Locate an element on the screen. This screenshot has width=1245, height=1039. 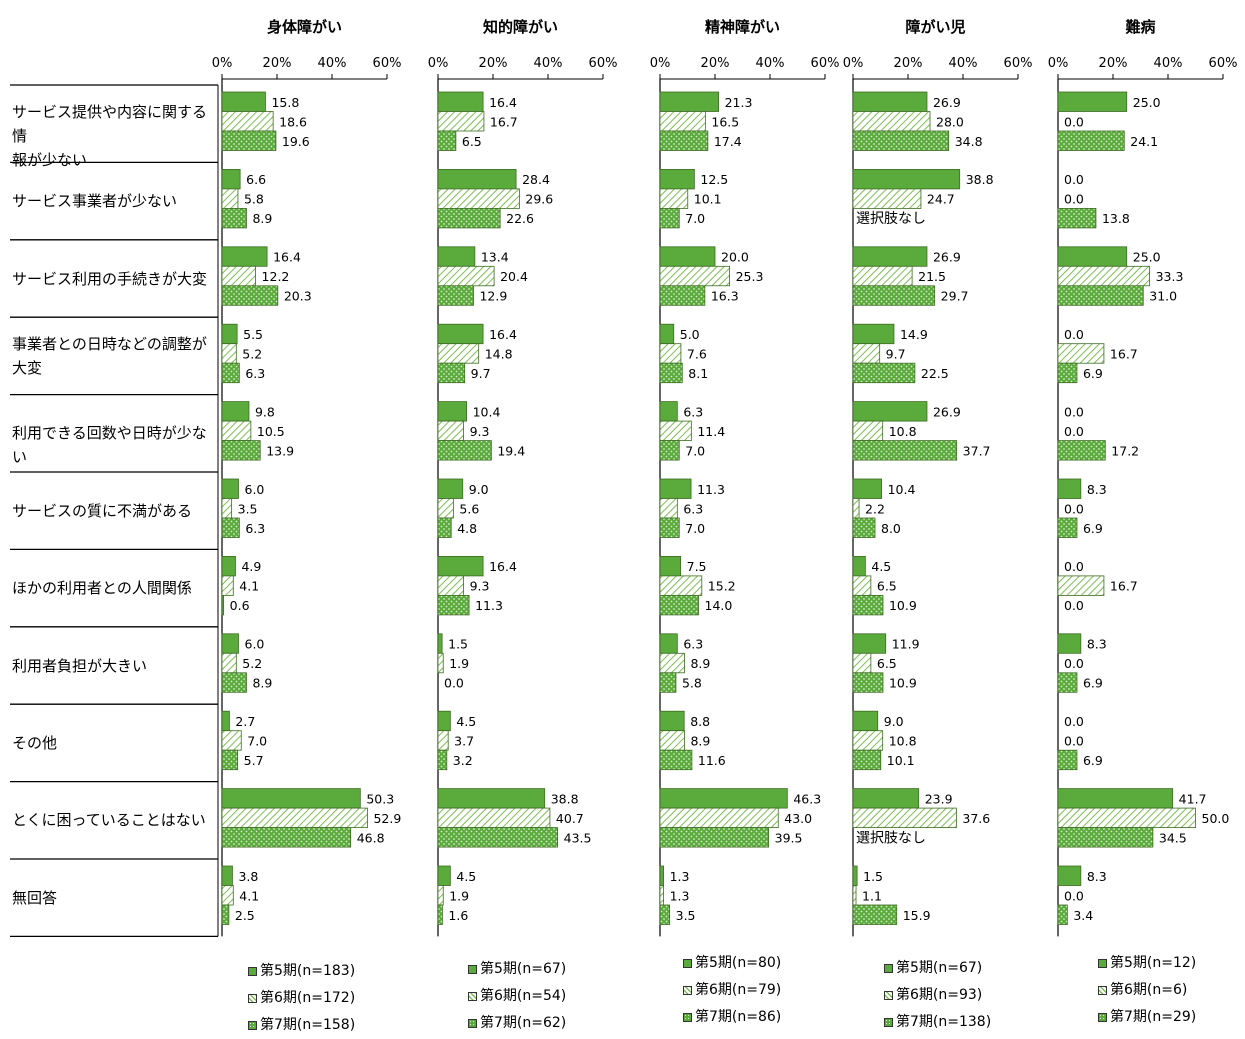
data-label: 10.1 is located at coordinates (708, 199).